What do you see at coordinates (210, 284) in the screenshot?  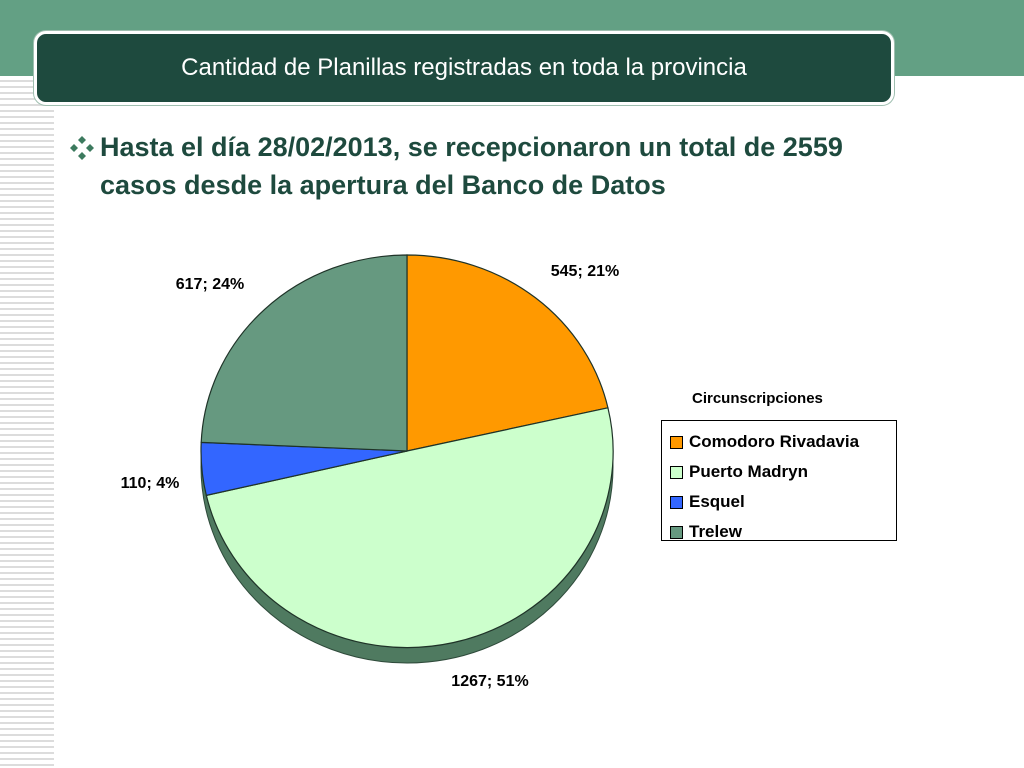 I see `data-label-trelew: 617; 24%` at bounding box center [210, 284].